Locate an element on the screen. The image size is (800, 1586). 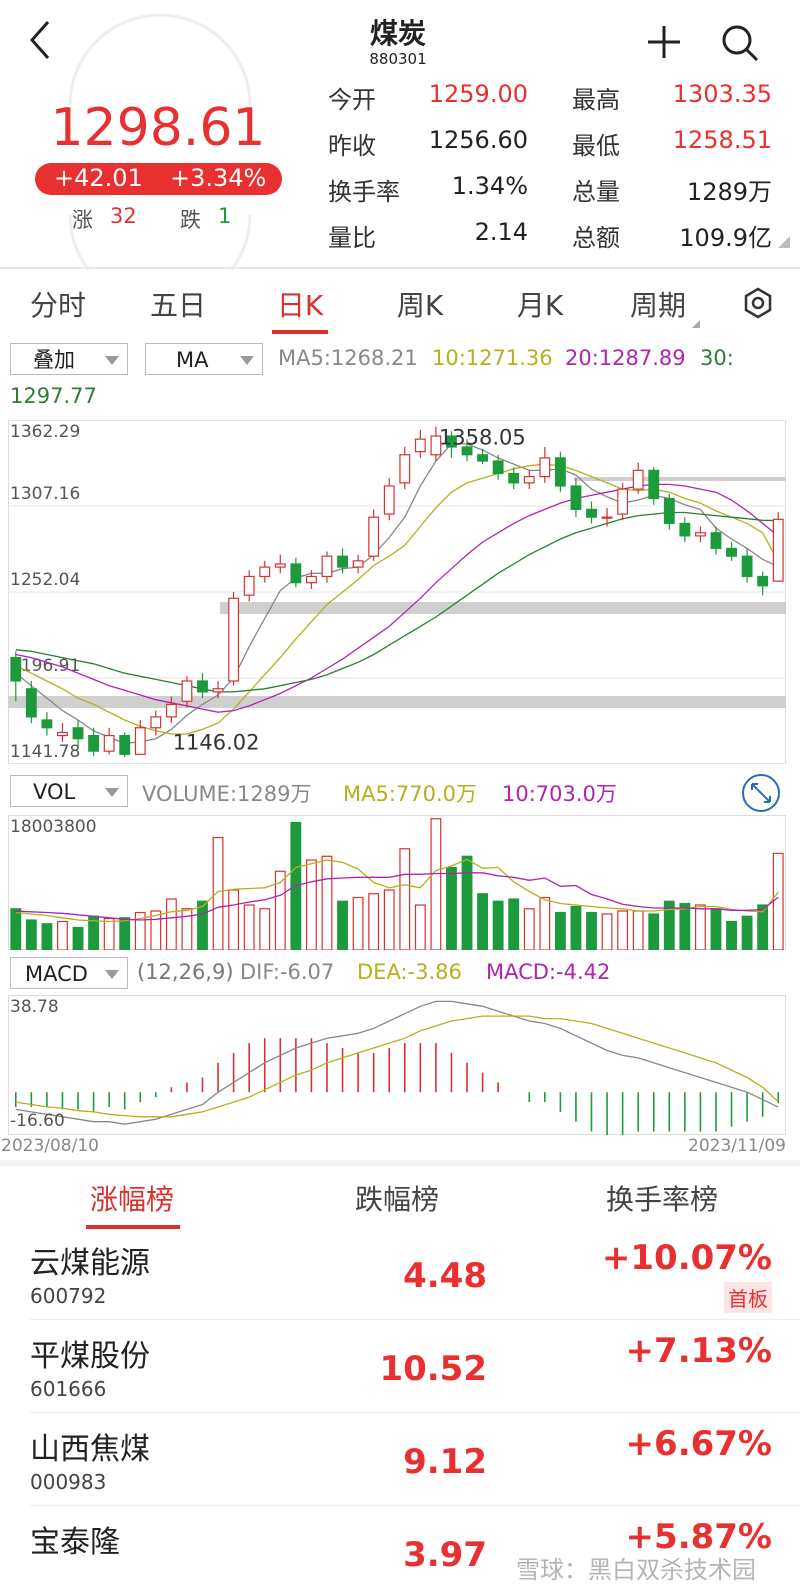
vol-selector: VOL is located at coordinates (69, 791).